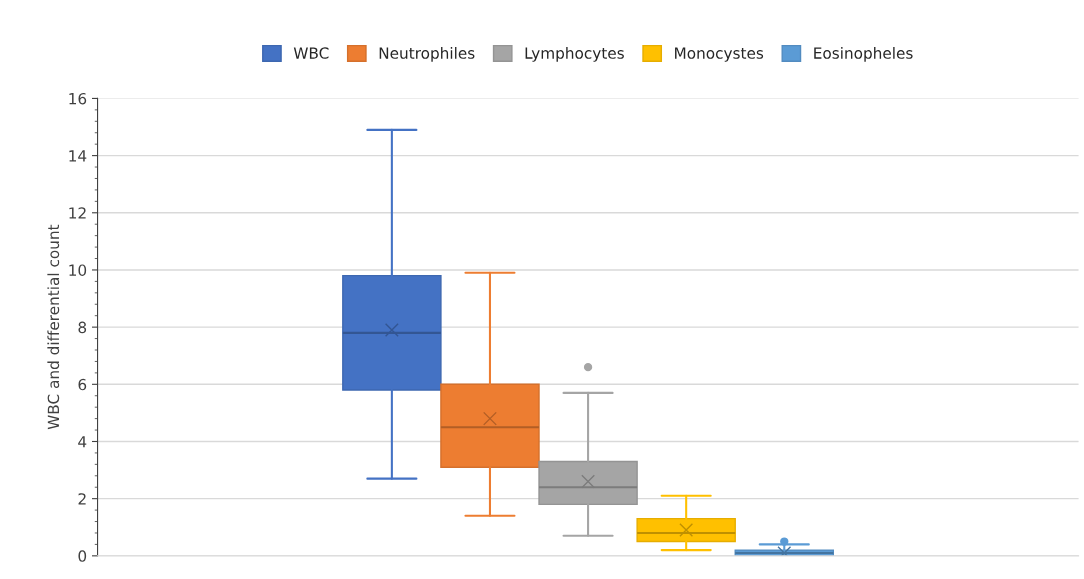 The image size is (1084, 579). I want to click on legend-label: Monocystes, so click(719, 54).